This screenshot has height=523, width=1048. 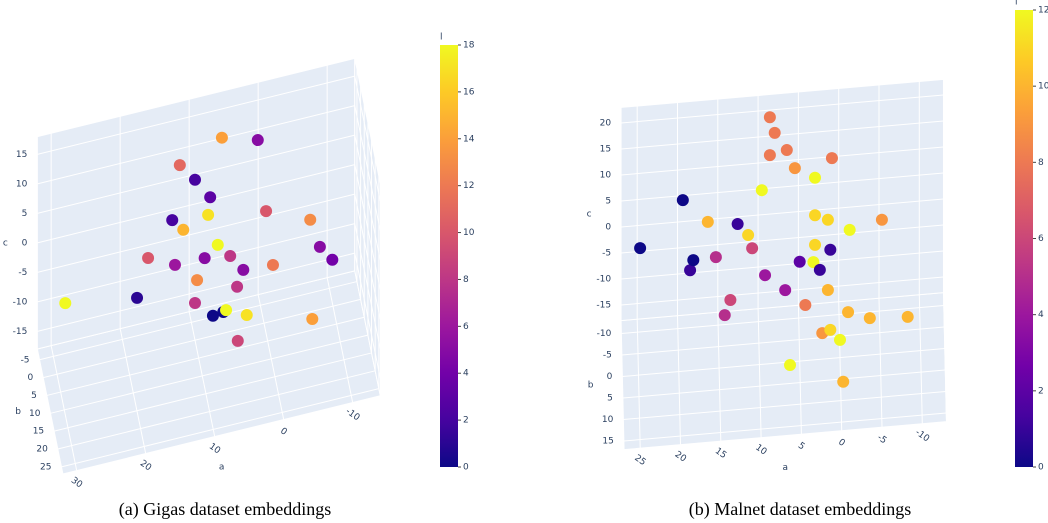 What do you see at coordinates (469, 92) in the screenshot?
I see `colorbar-tick-label: 16` at bounding box center [469, 92].